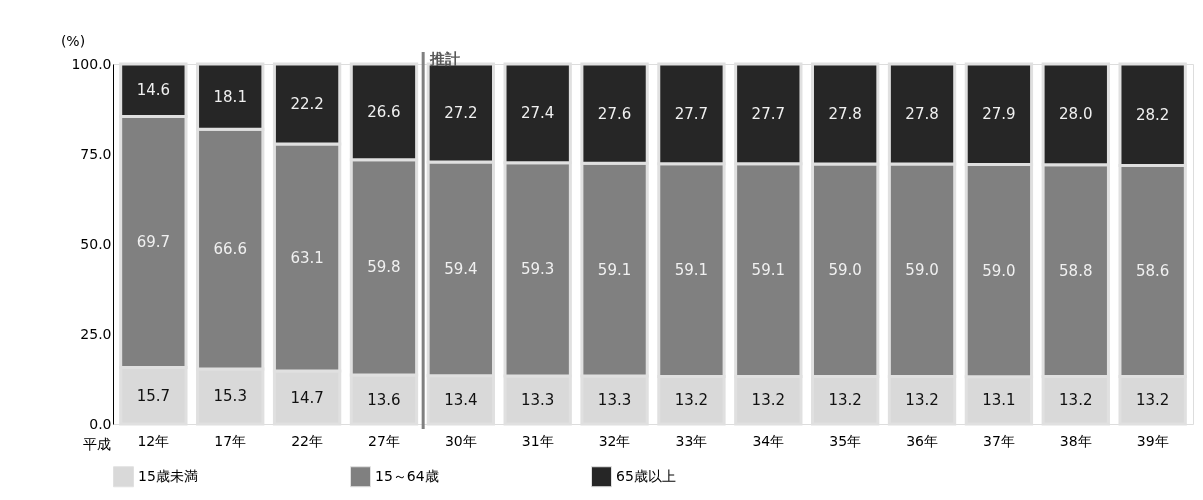 This screenshot has height=500, width=1203. I want to click on data-label: 59.8, so click(384, 267).